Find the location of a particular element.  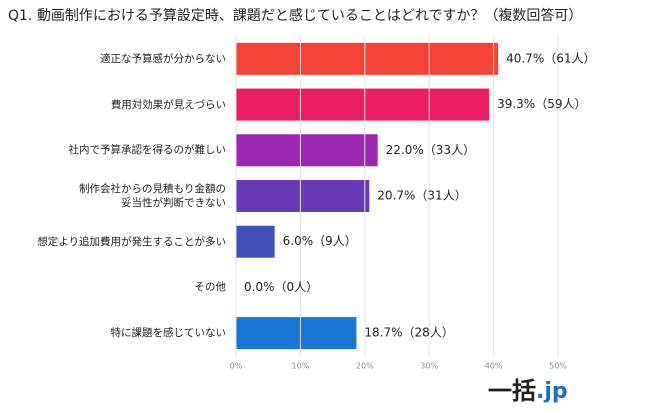

value-label: 22.0%（33人） is located at coordinates (430, 150).